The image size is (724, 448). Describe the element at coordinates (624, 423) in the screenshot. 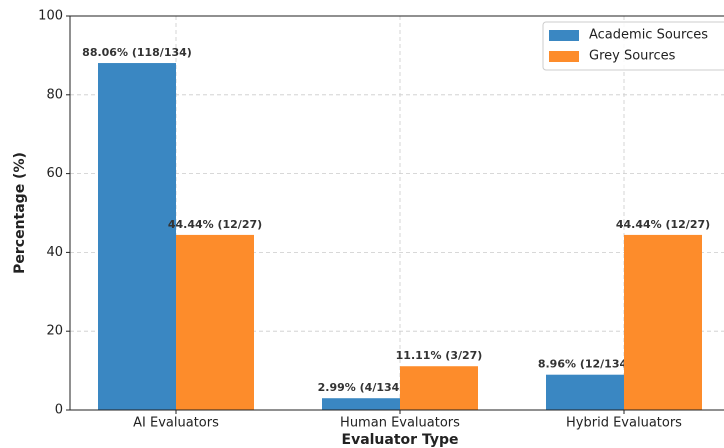

I see `x-tick-label: Hybrid Evaluators` at that location.